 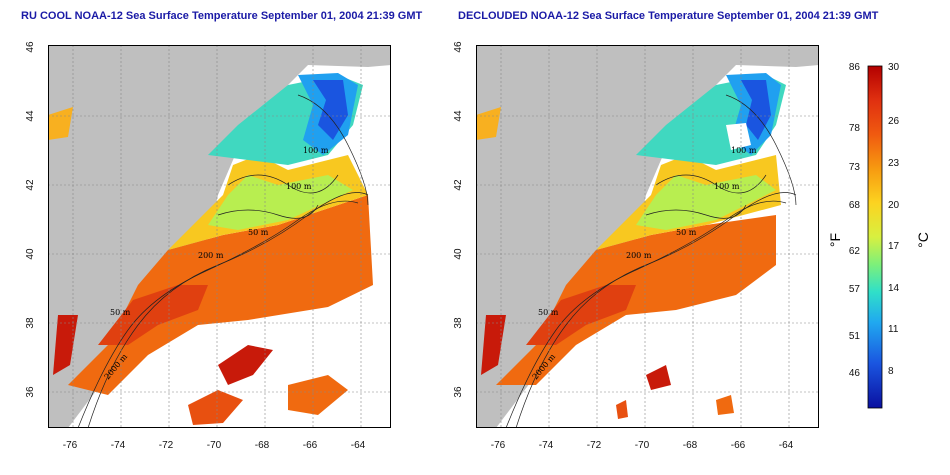 I want to click on celsius-tick: 17, so click(x=894, y=246).